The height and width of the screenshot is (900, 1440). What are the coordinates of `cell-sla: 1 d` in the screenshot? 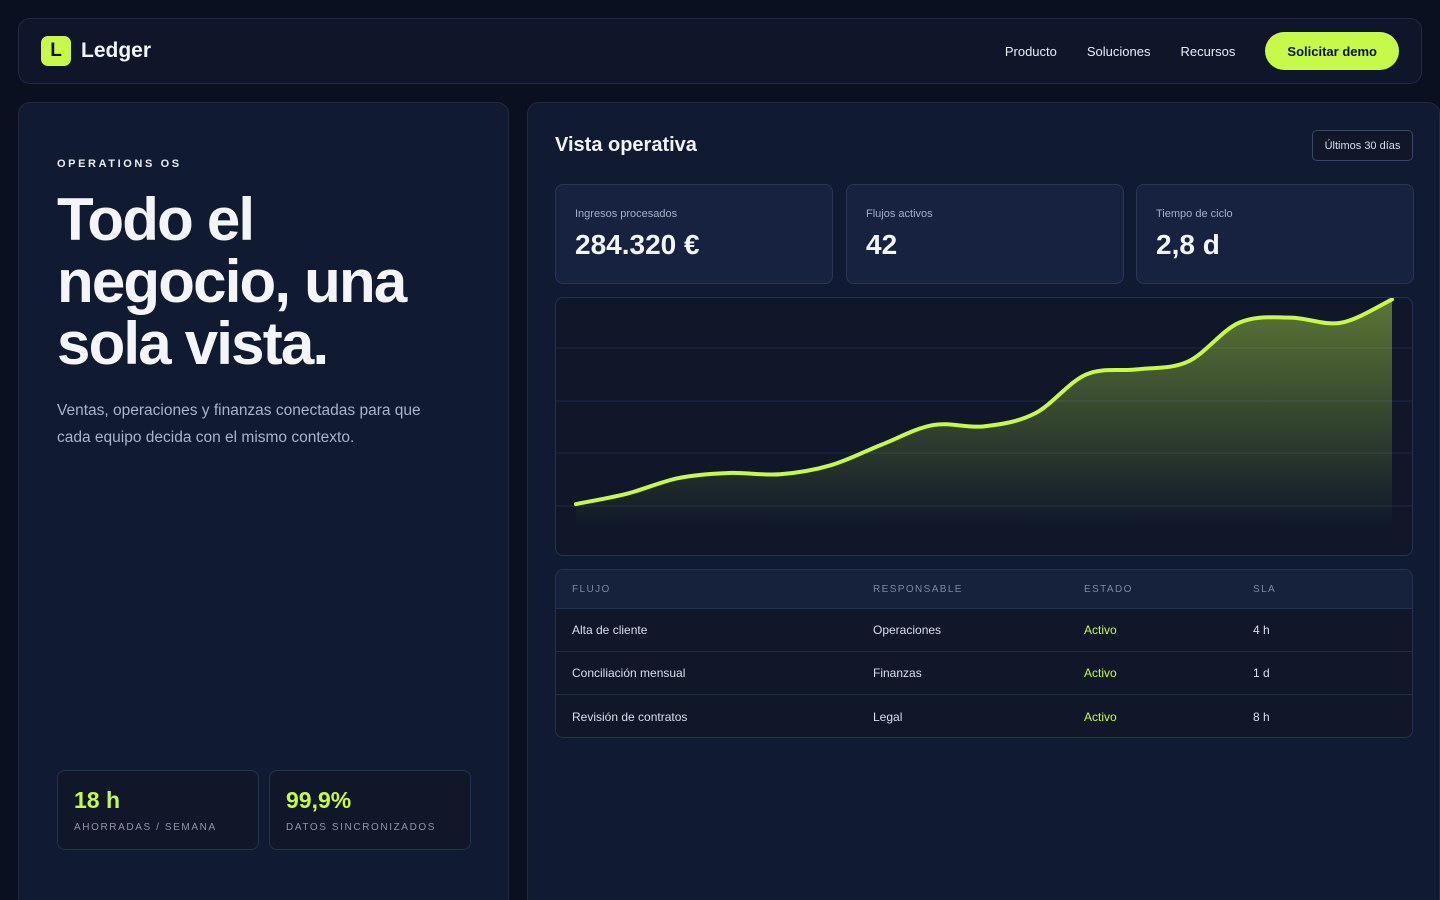 It's located at (1261, 673).